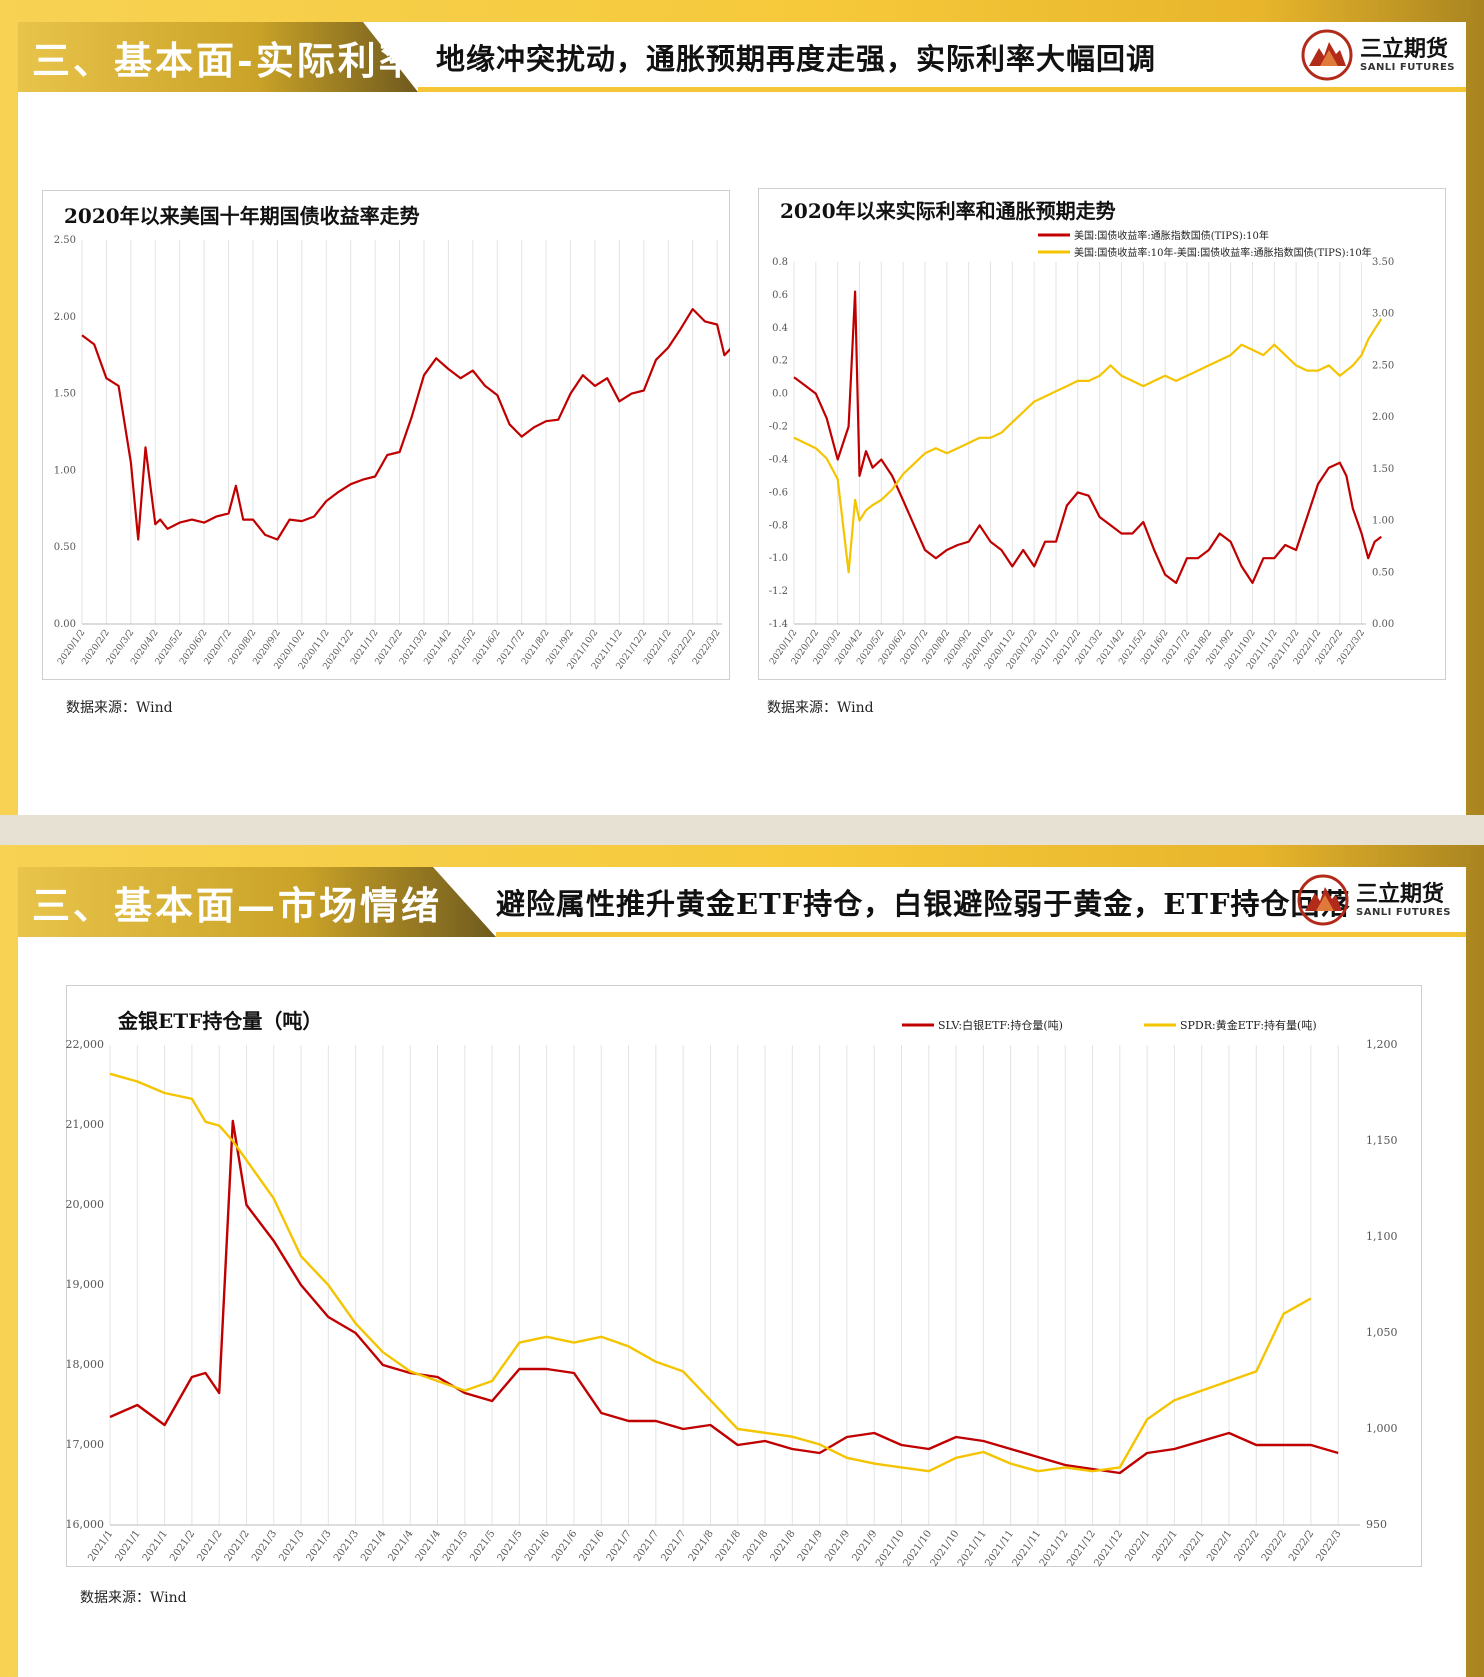 The width and height of the screenshot is (1484, 1677). What do you see at coordinates (237, 905) in the screenshot?
I see `section-title: 三、基本面—市场情绪` at bounding box center [237, 905].